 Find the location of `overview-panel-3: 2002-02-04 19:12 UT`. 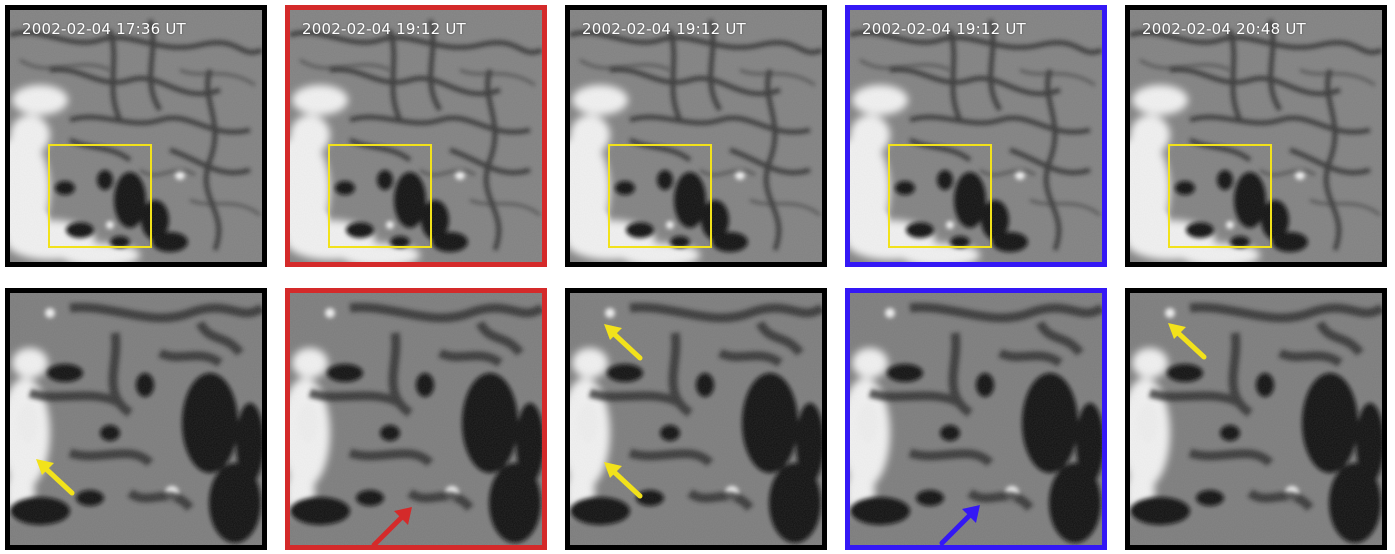

overview-panel-3: 2002-02-04 19:12 UT is located at coordinates (696, 136).